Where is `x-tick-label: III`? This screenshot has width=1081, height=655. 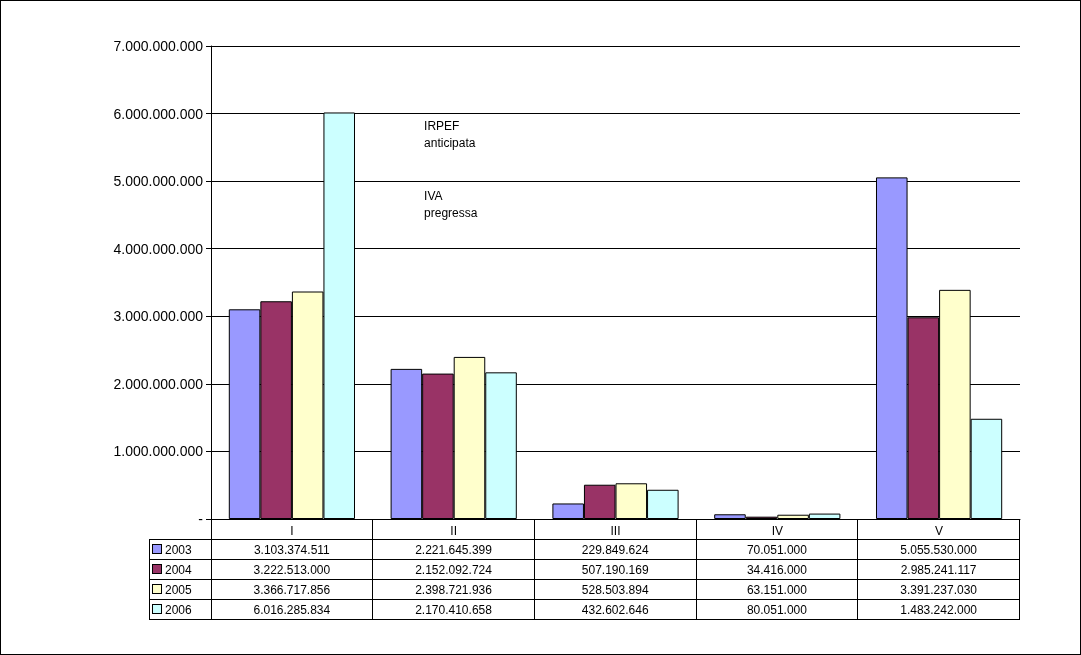 x-tick-label: III is located at coordinates (615, 531).